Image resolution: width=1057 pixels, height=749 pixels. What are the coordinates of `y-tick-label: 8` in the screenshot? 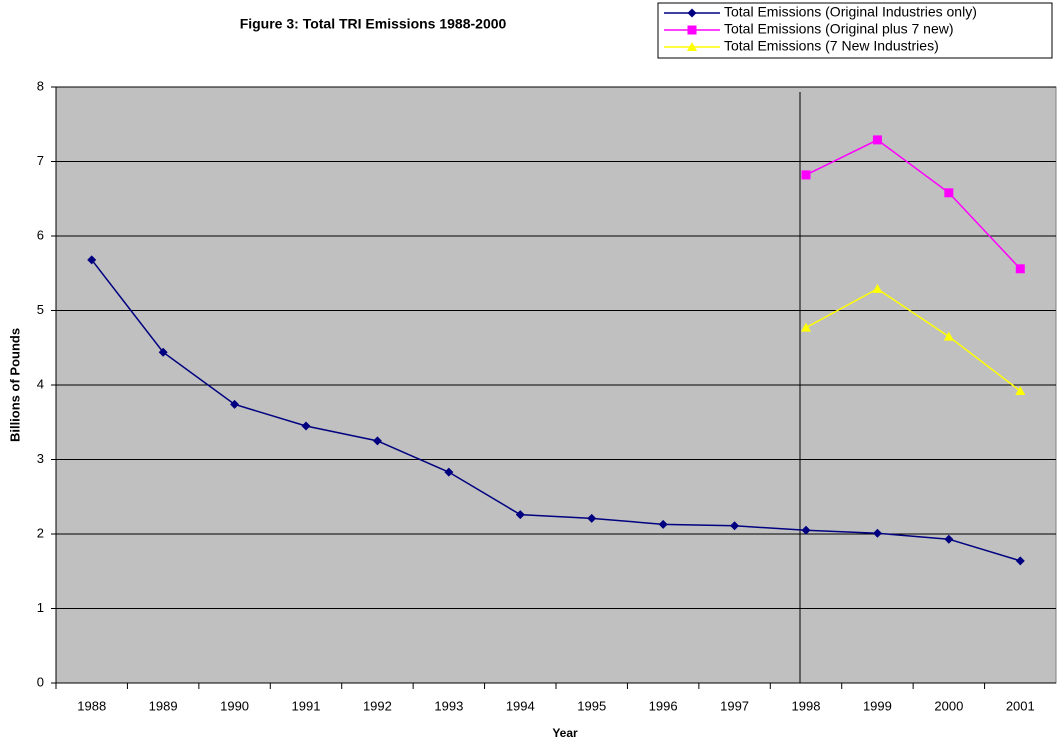 It's located at (40, 85).